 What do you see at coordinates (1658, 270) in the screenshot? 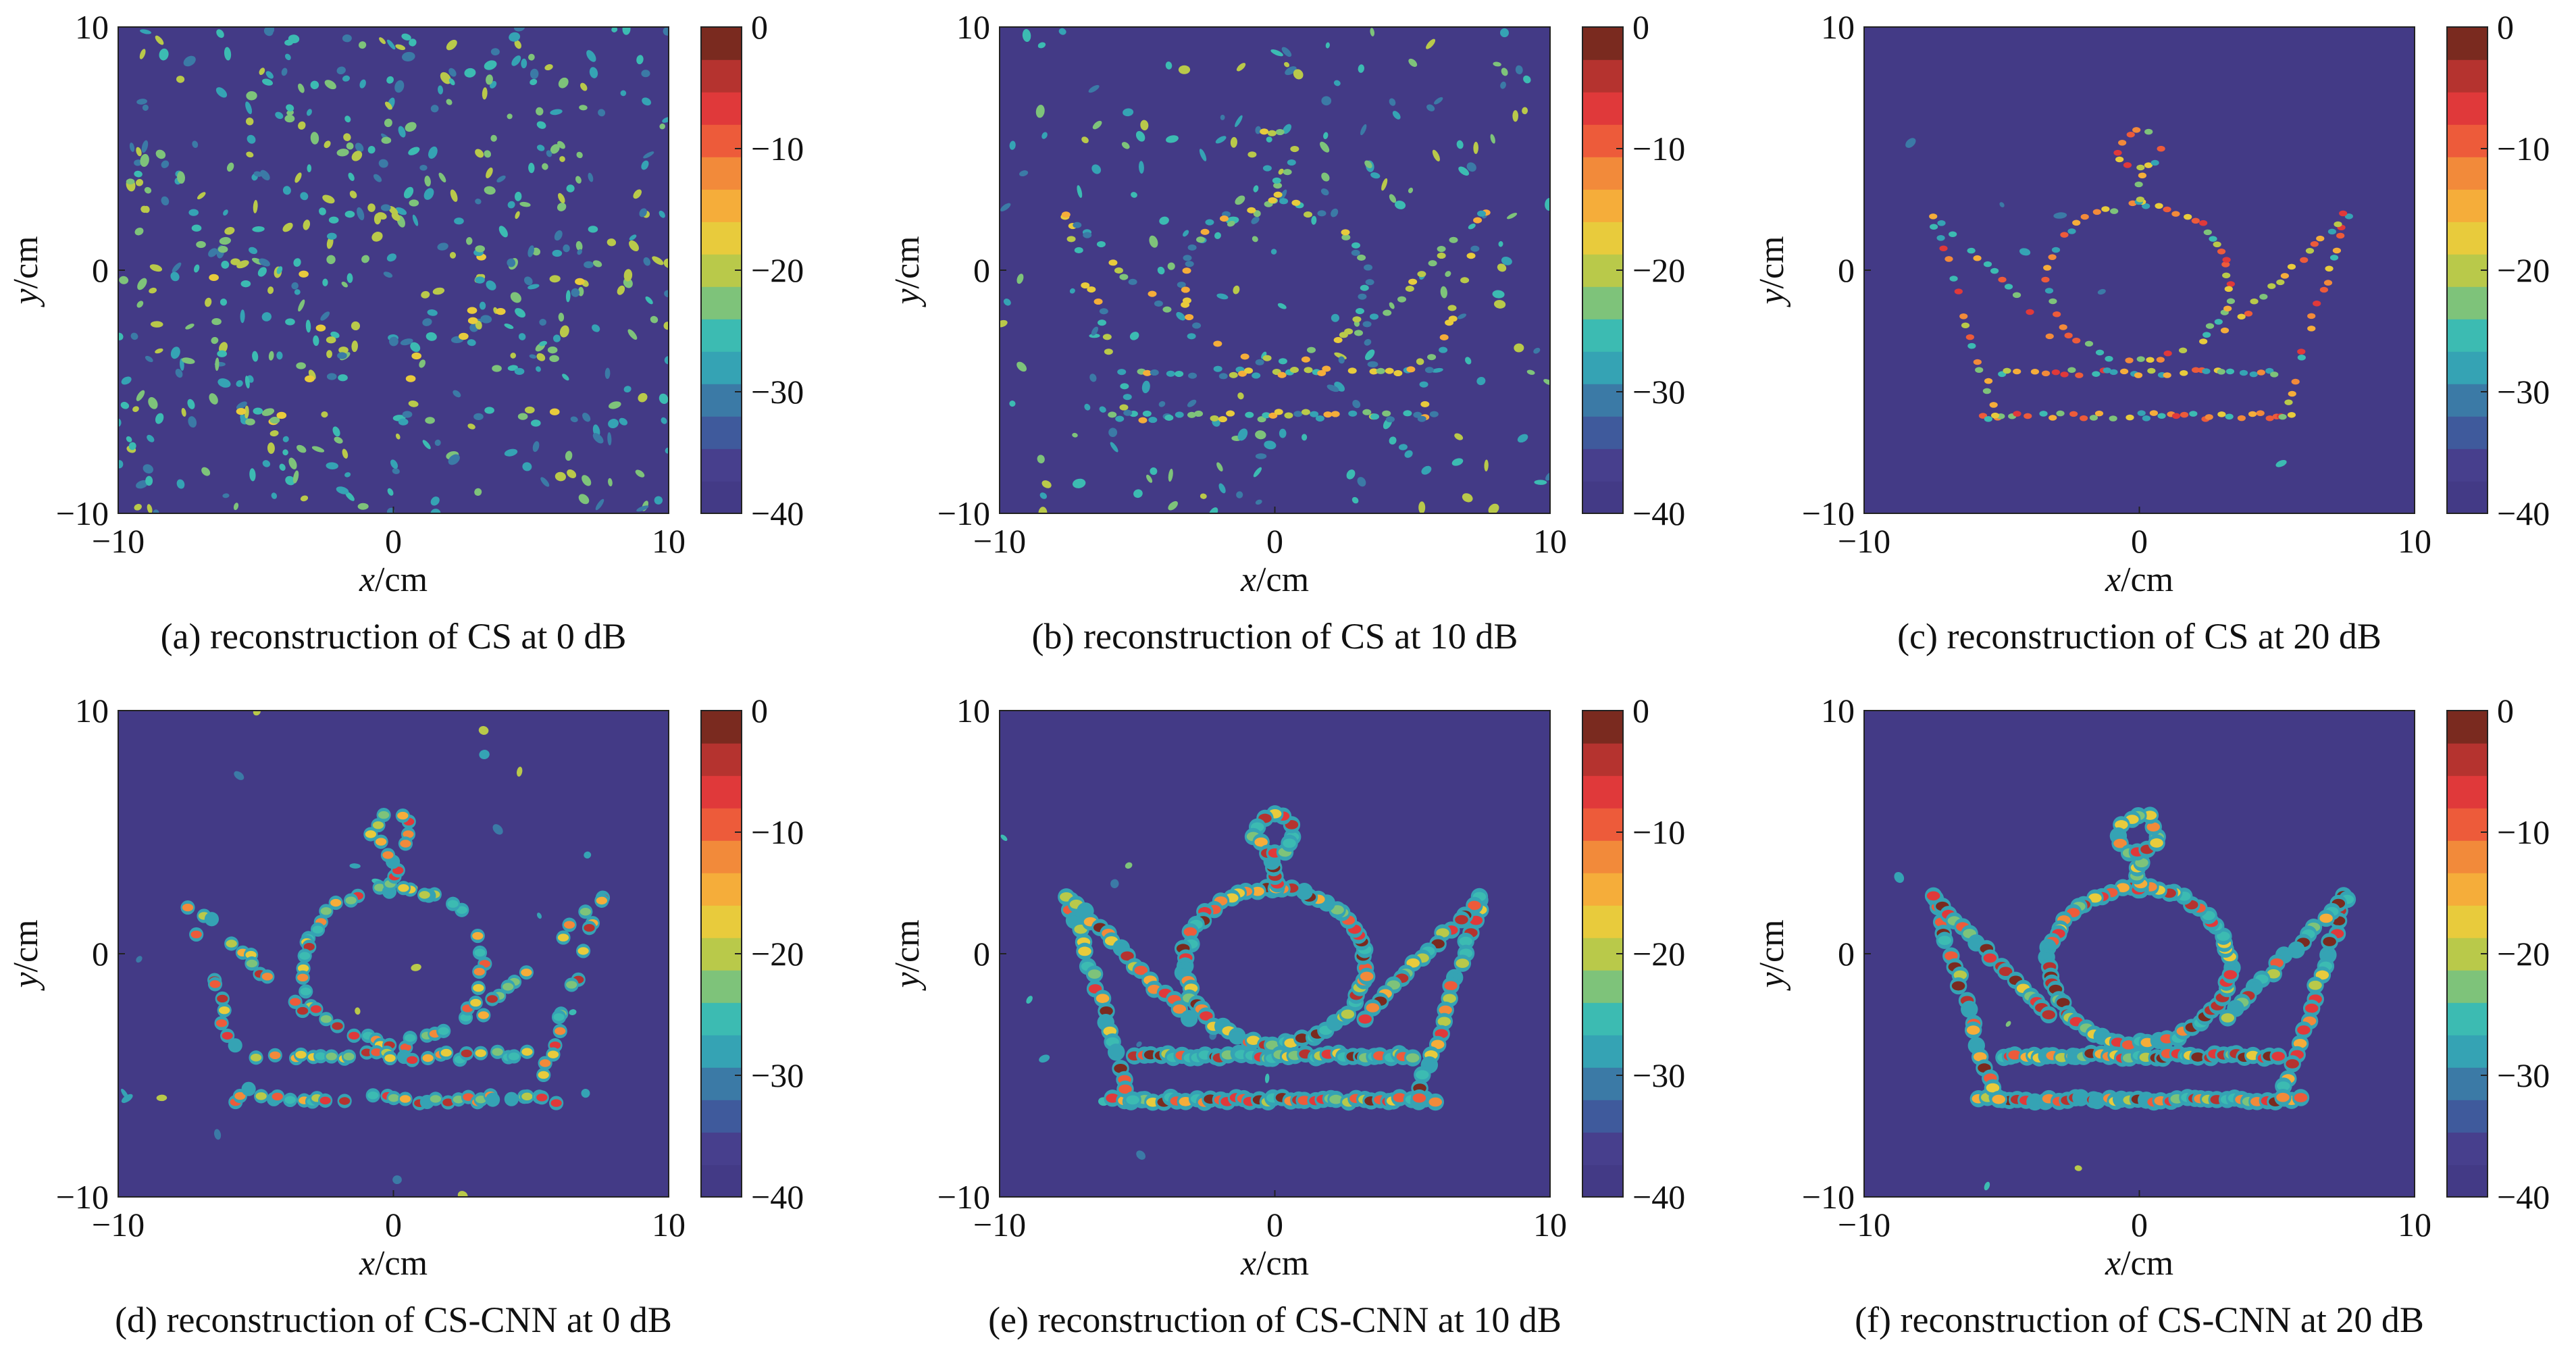
I see `colorbar-tick-label: −20` at bounding box center [1658, 270].